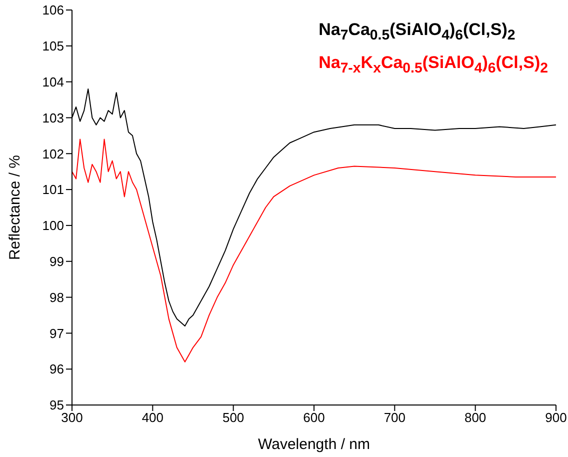 The height and width of the screenshot is (457, 568). Describe the element at coordinates (314, 444) in the screenshot. I see `x-axis-title: Wavelength / nm` at that location.